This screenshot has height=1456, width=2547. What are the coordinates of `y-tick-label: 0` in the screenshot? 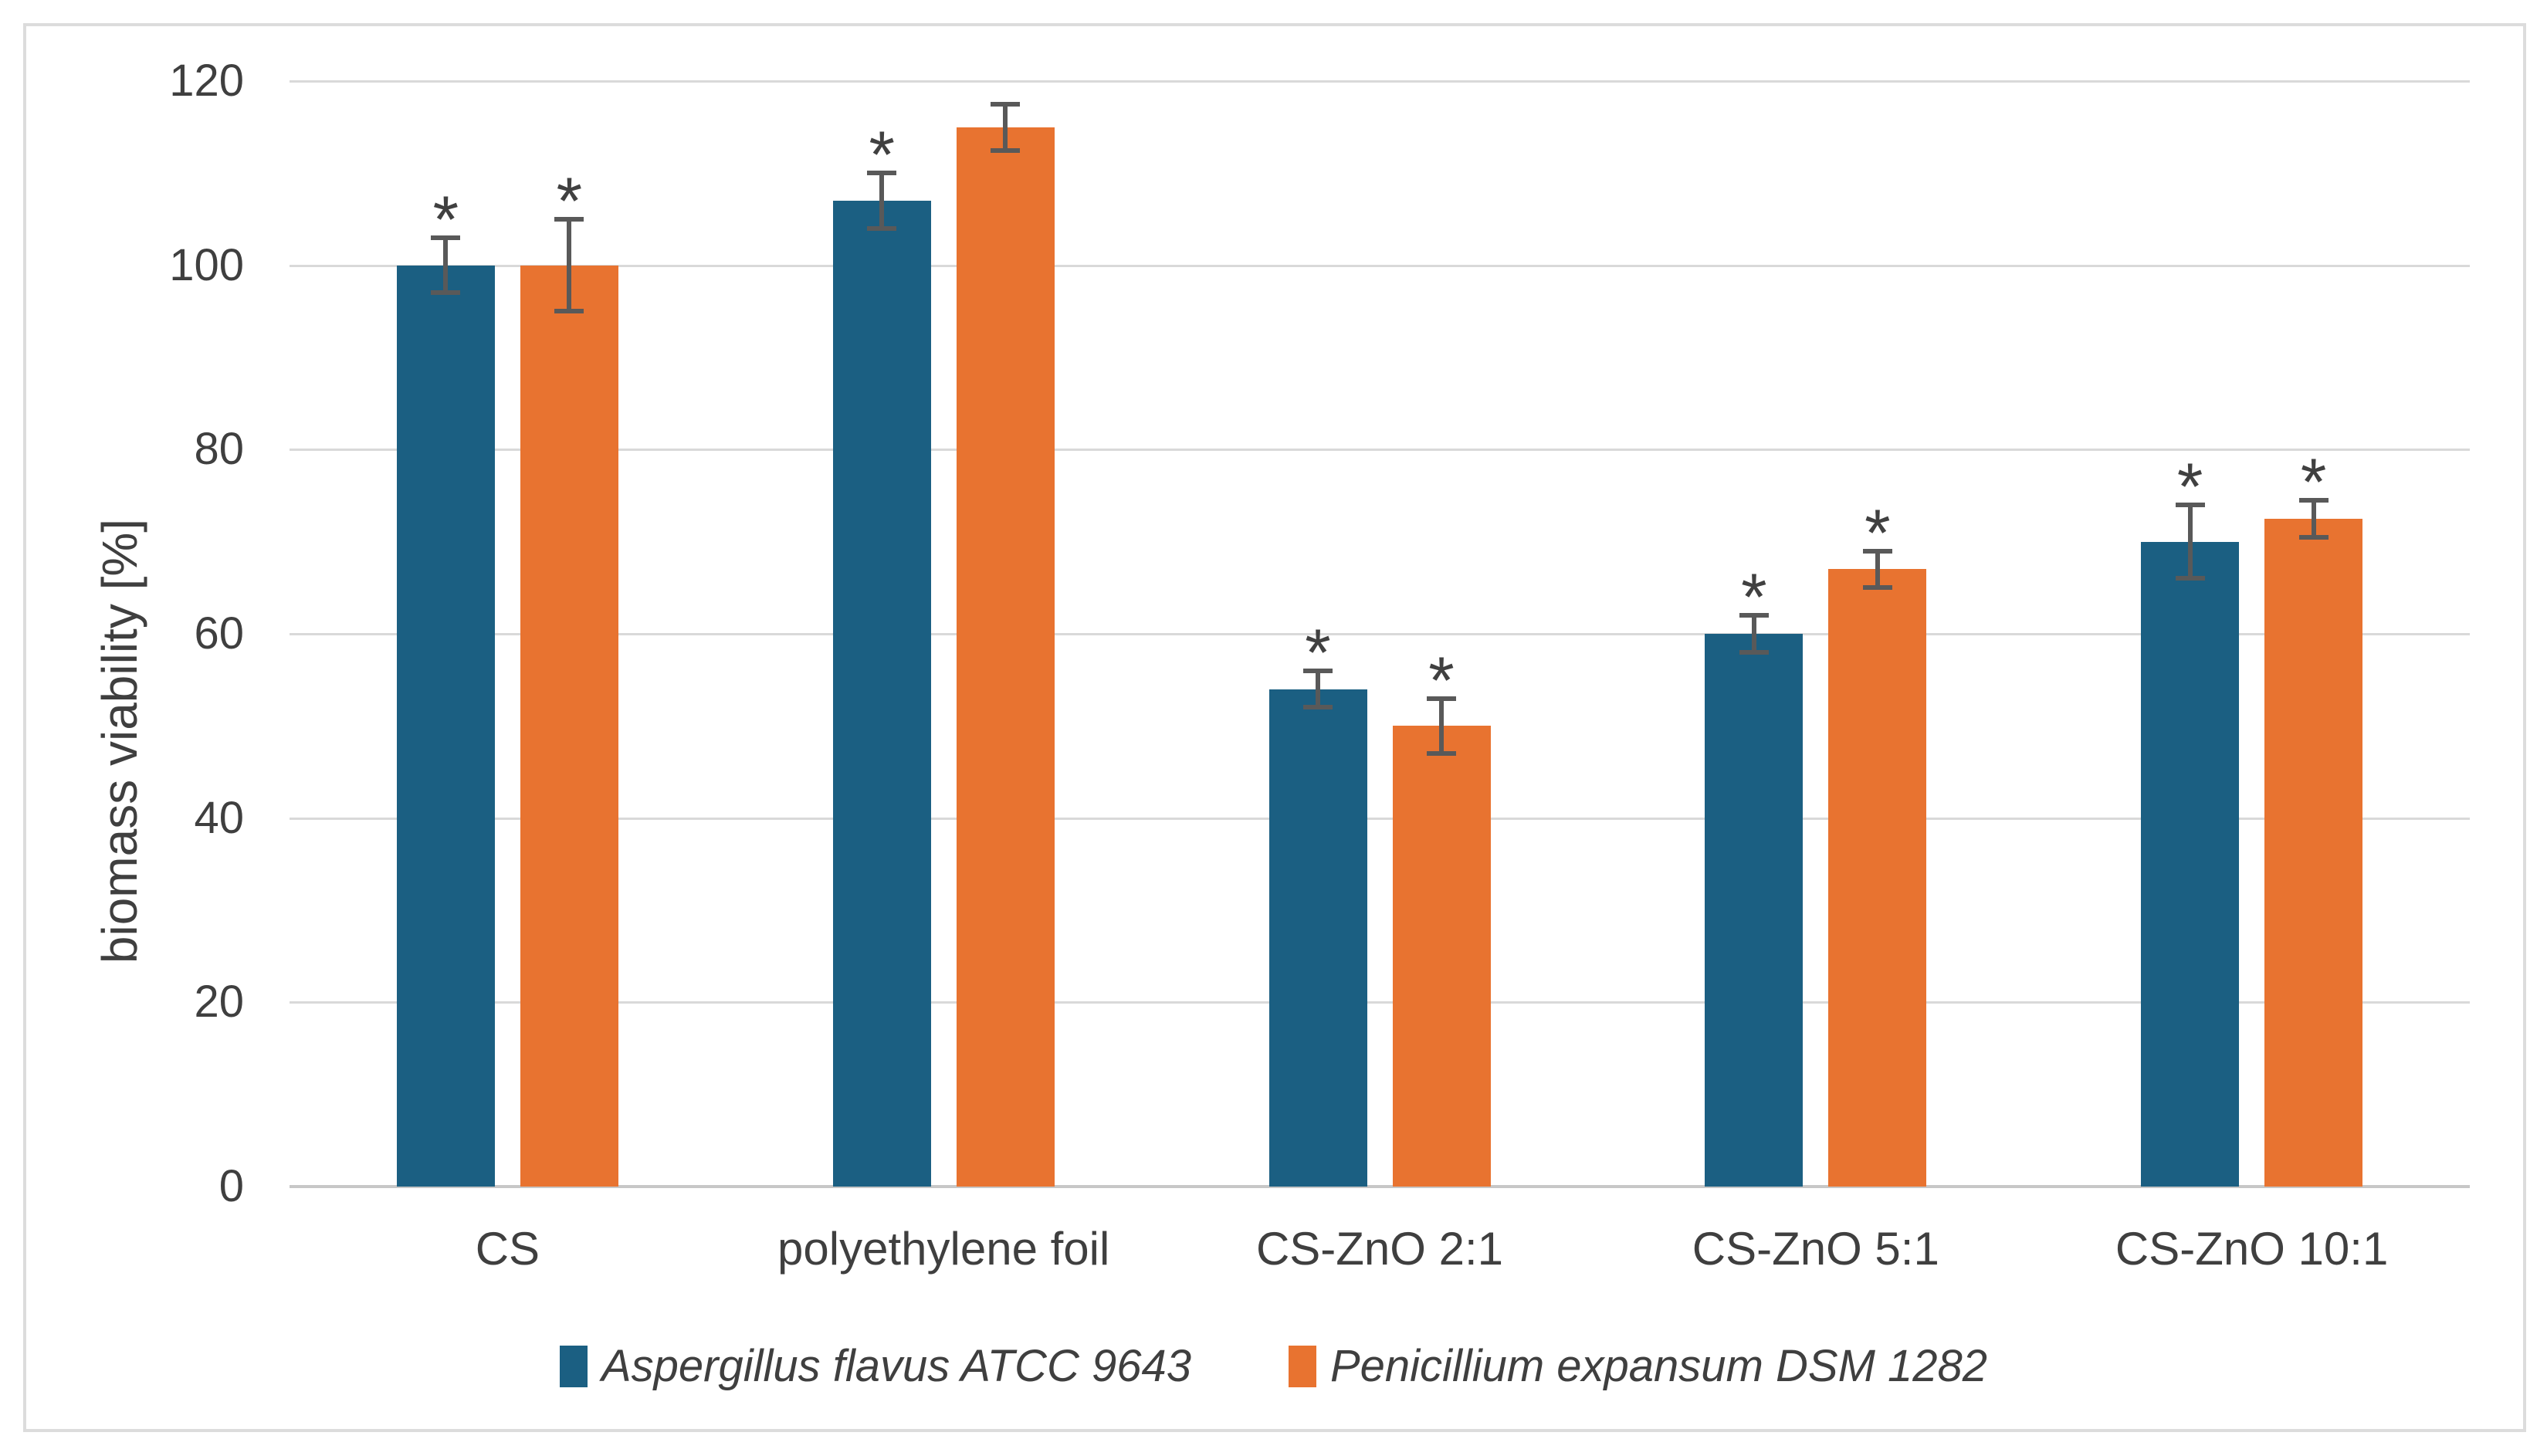 It's located at (231, 1186).